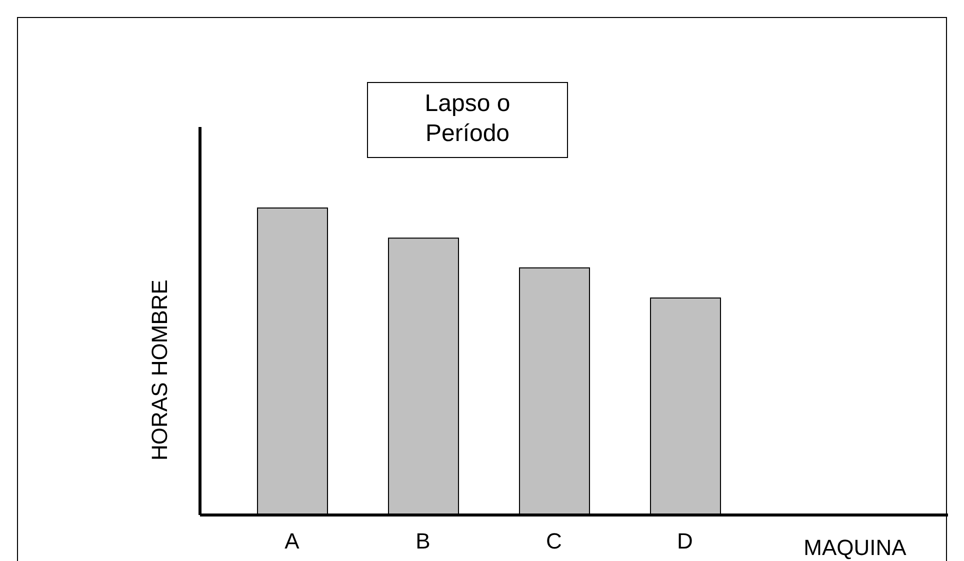 The width and height of the screenshot is (964, 561). Describe the element at coordinates (423, 541) in the screenshot. I see `x-tick-label: B` at that location.